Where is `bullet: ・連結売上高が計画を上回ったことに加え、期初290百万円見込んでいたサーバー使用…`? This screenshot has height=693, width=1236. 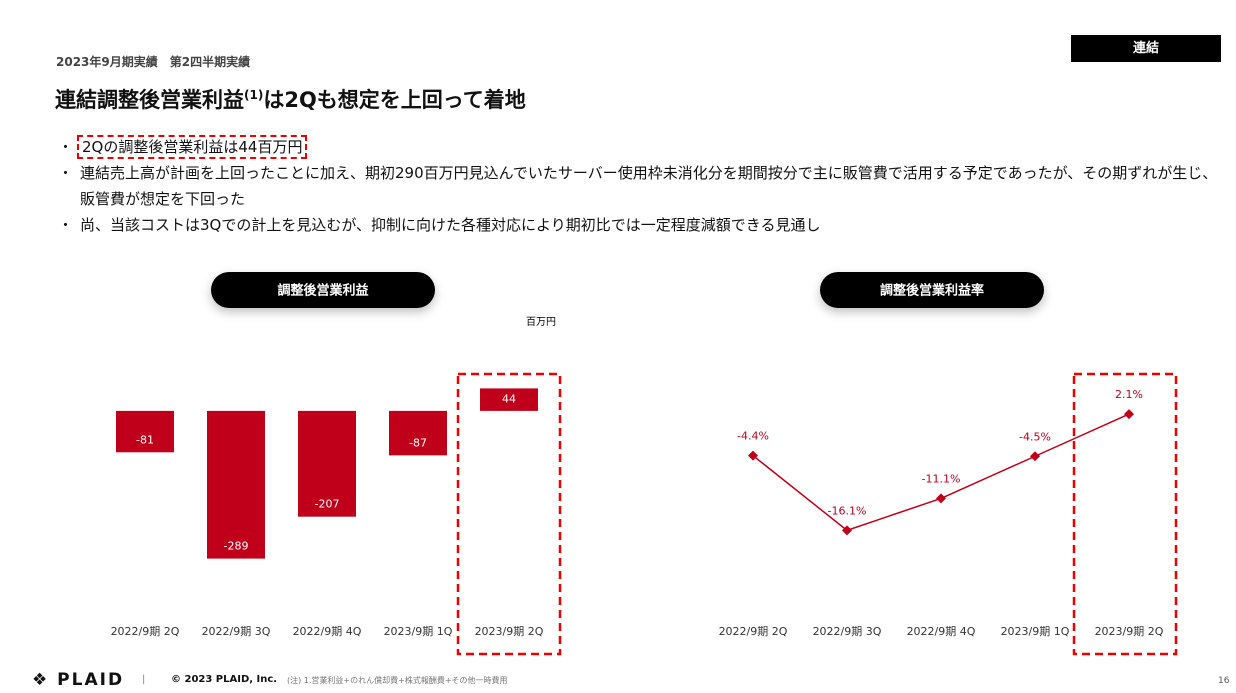 bullet: ・連結売上高が計画を上回ったことに加え、期初290百万円見込んでいたサーバー使用… is located at coordinates (640, 186).